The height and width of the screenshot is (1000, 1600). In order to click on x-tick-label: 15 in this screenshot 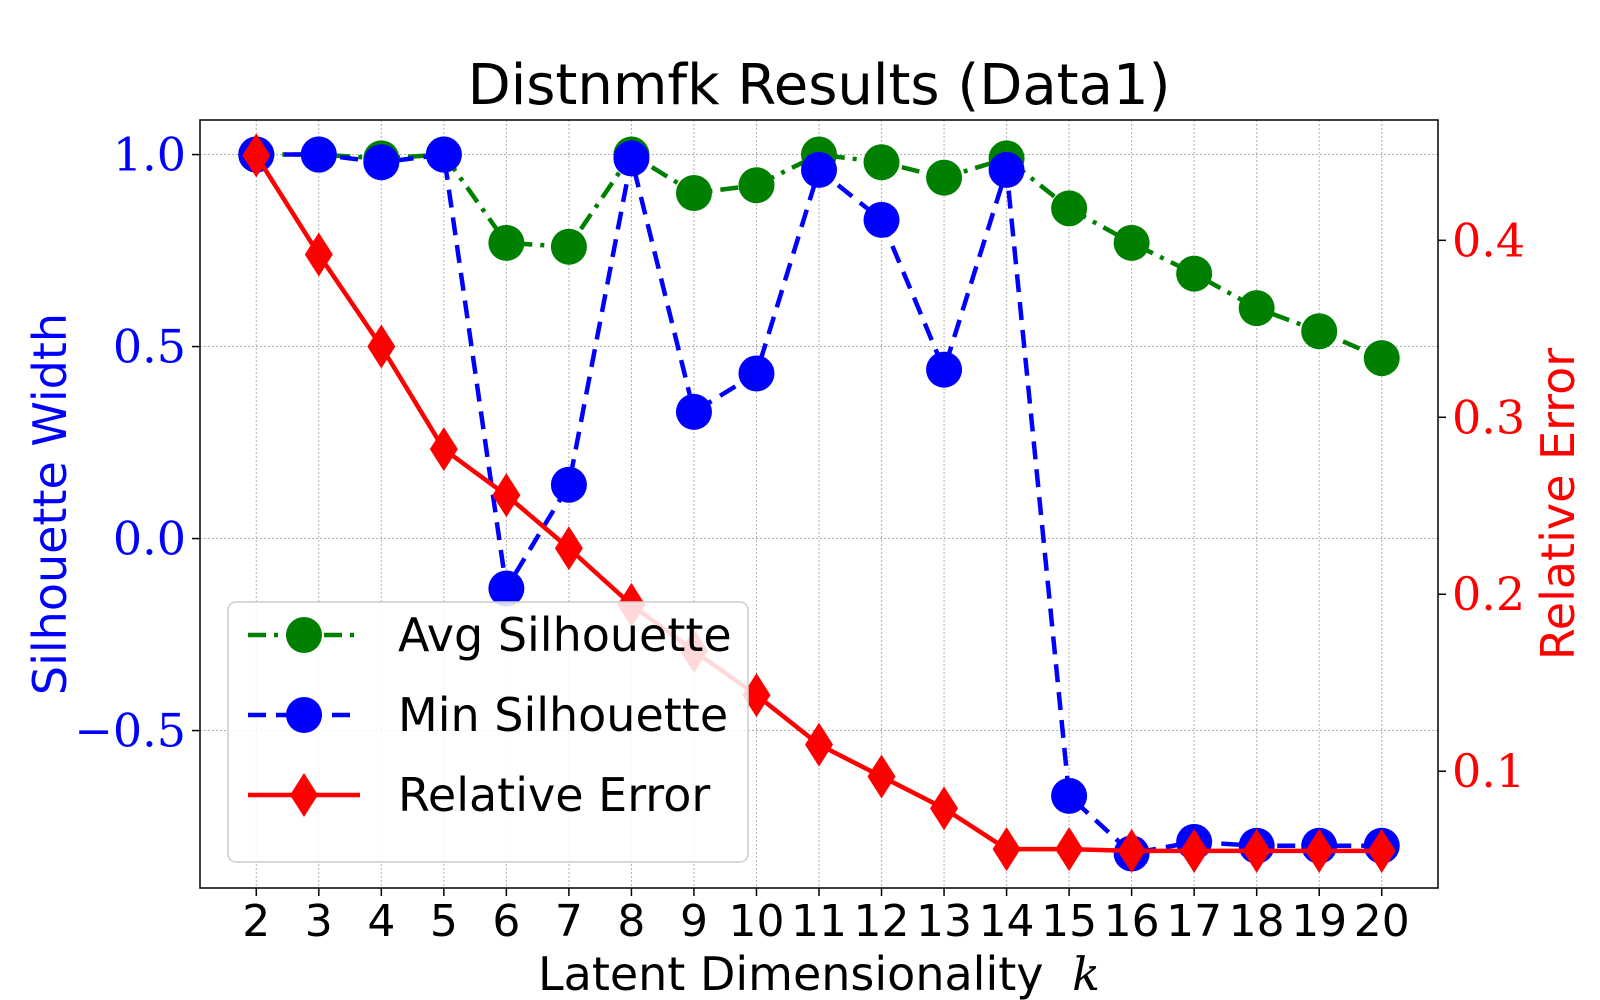, I will do `click(1069, 921)`.